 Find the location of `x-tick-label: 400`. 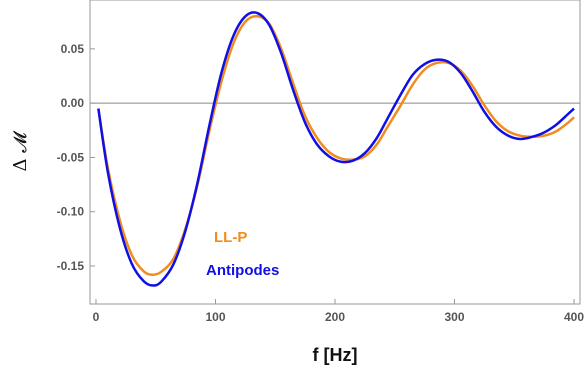

x-tick-label: 400 is located at coordinates (574, 317).